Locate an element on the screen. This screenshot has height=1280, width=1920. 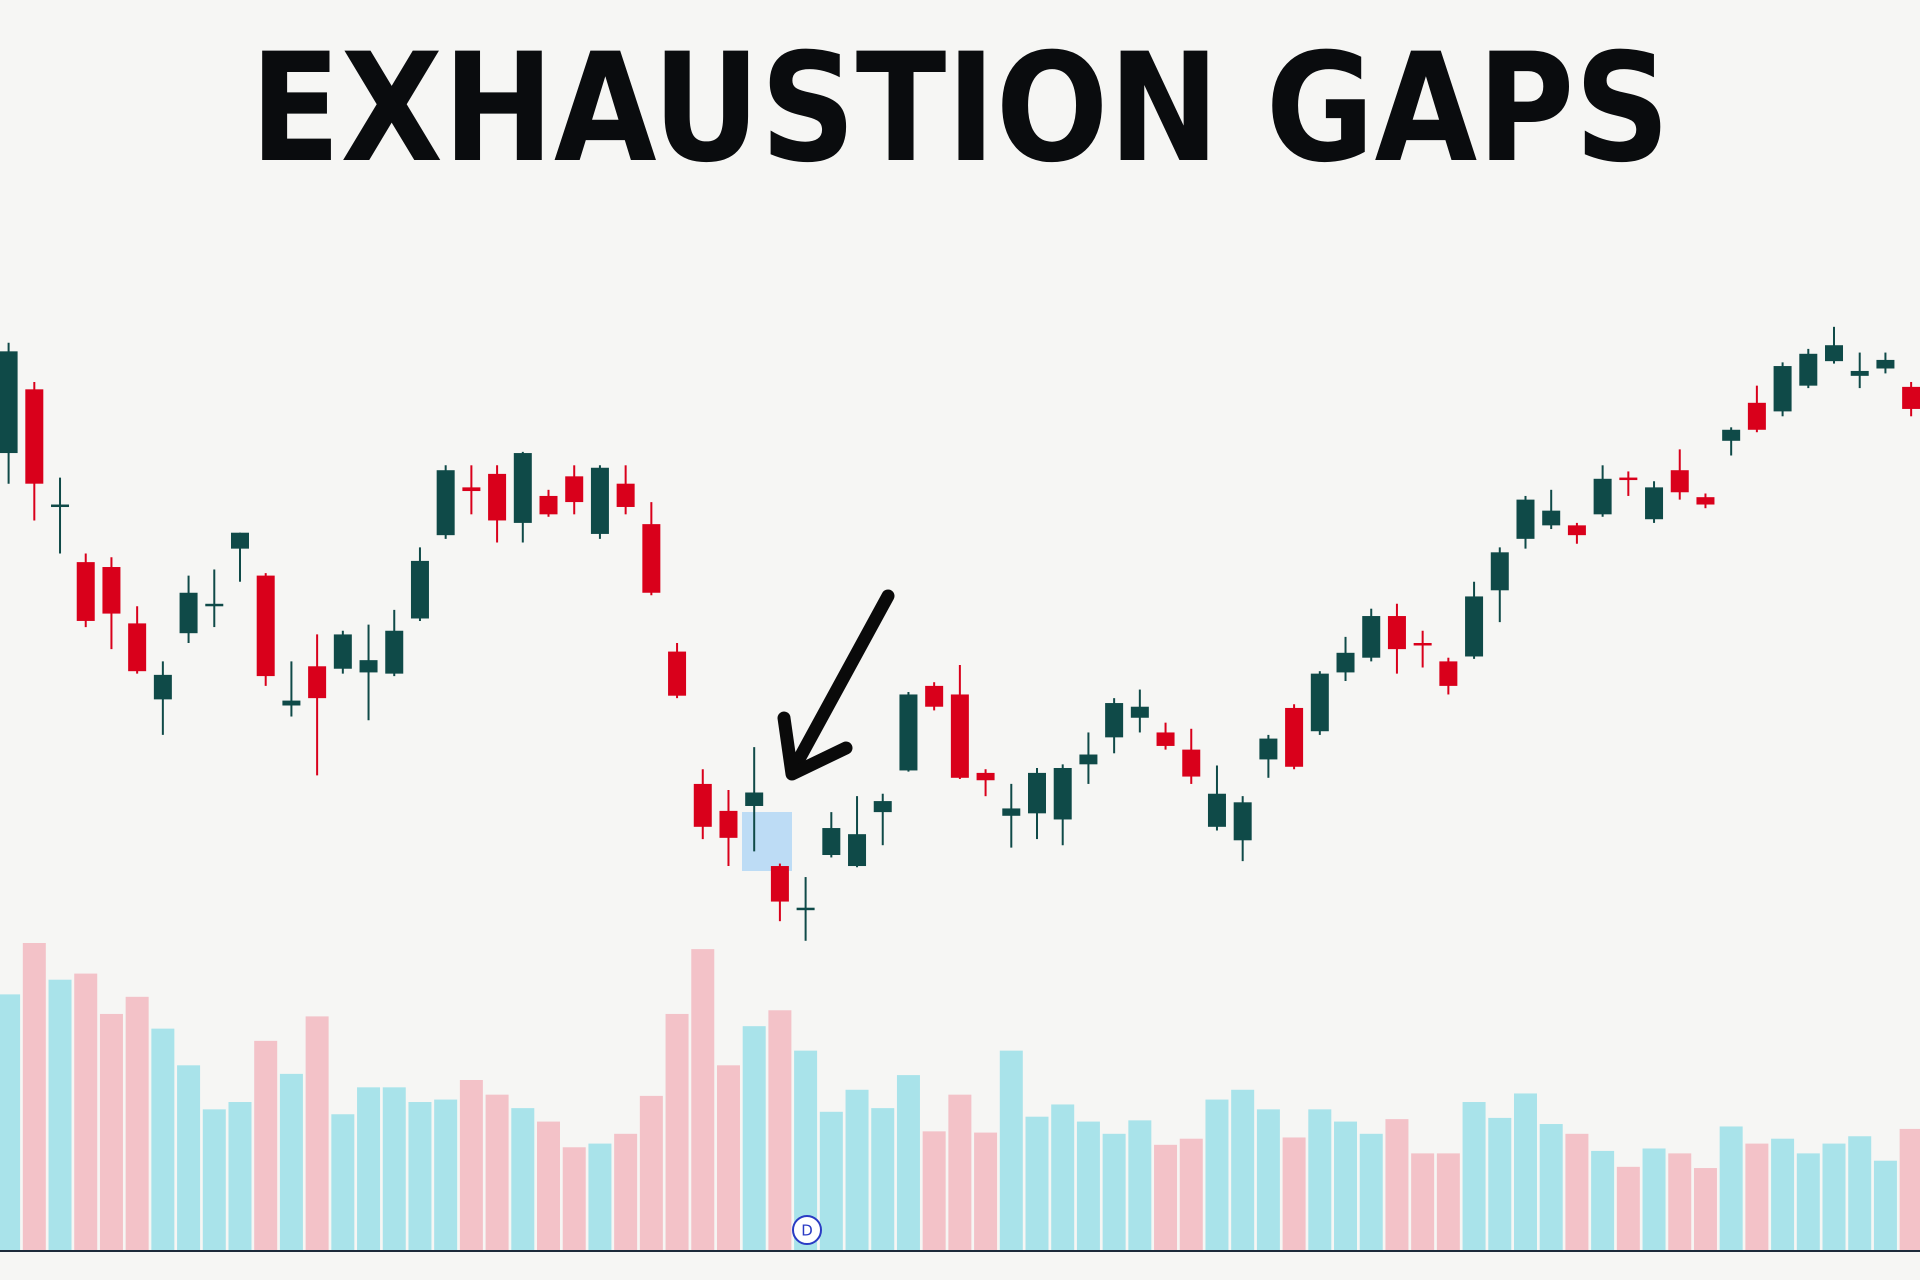
event-marker-label: D is located at coordinates (807, 1231).